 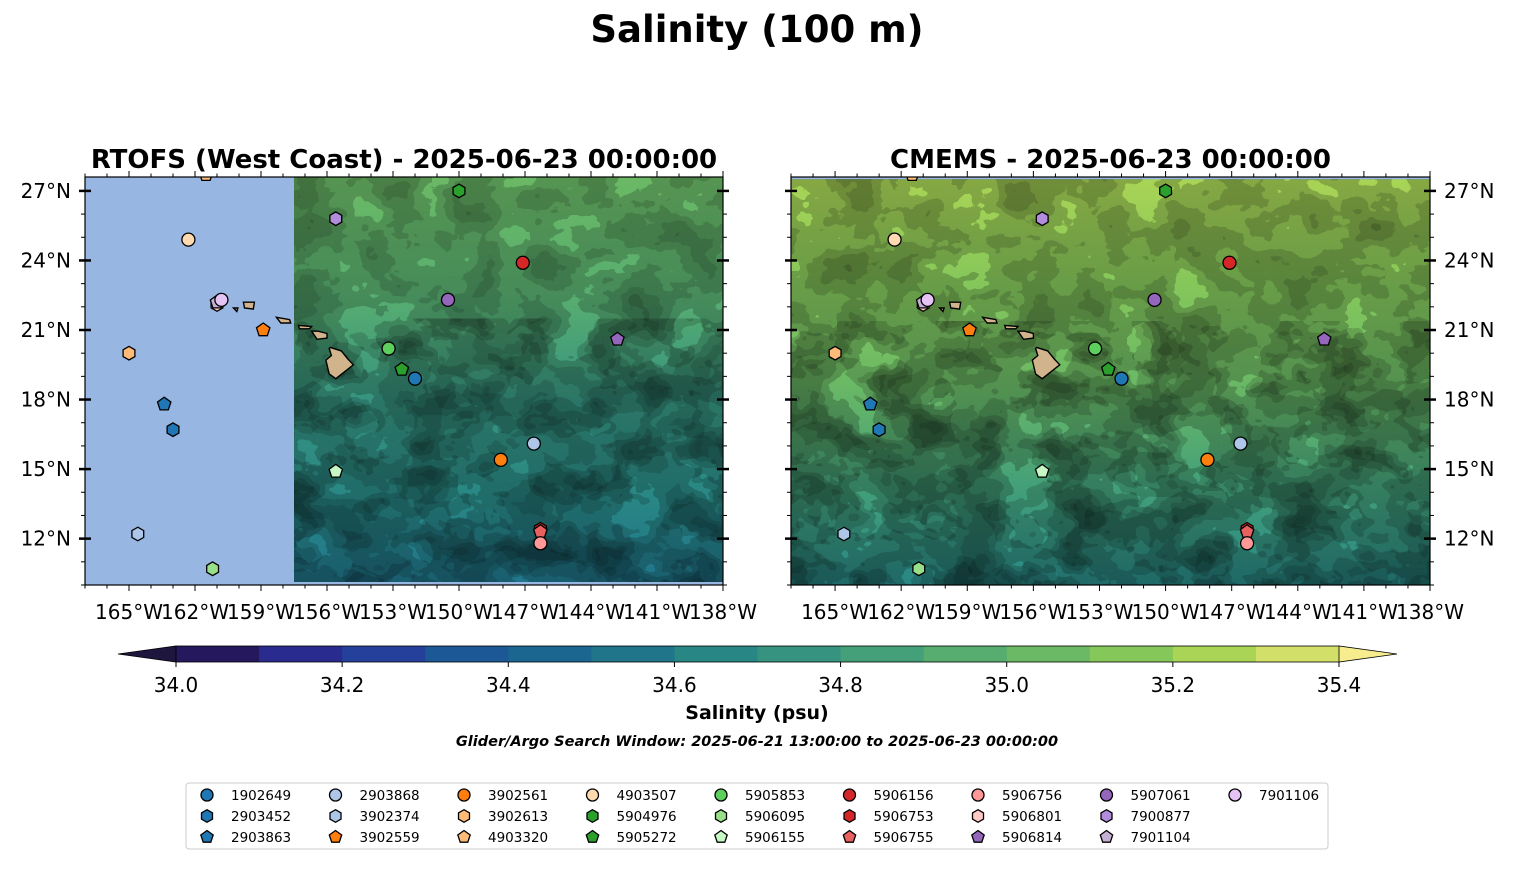 I want to click on legend-entry-label: 5906814, so click(x=1032, y=838).